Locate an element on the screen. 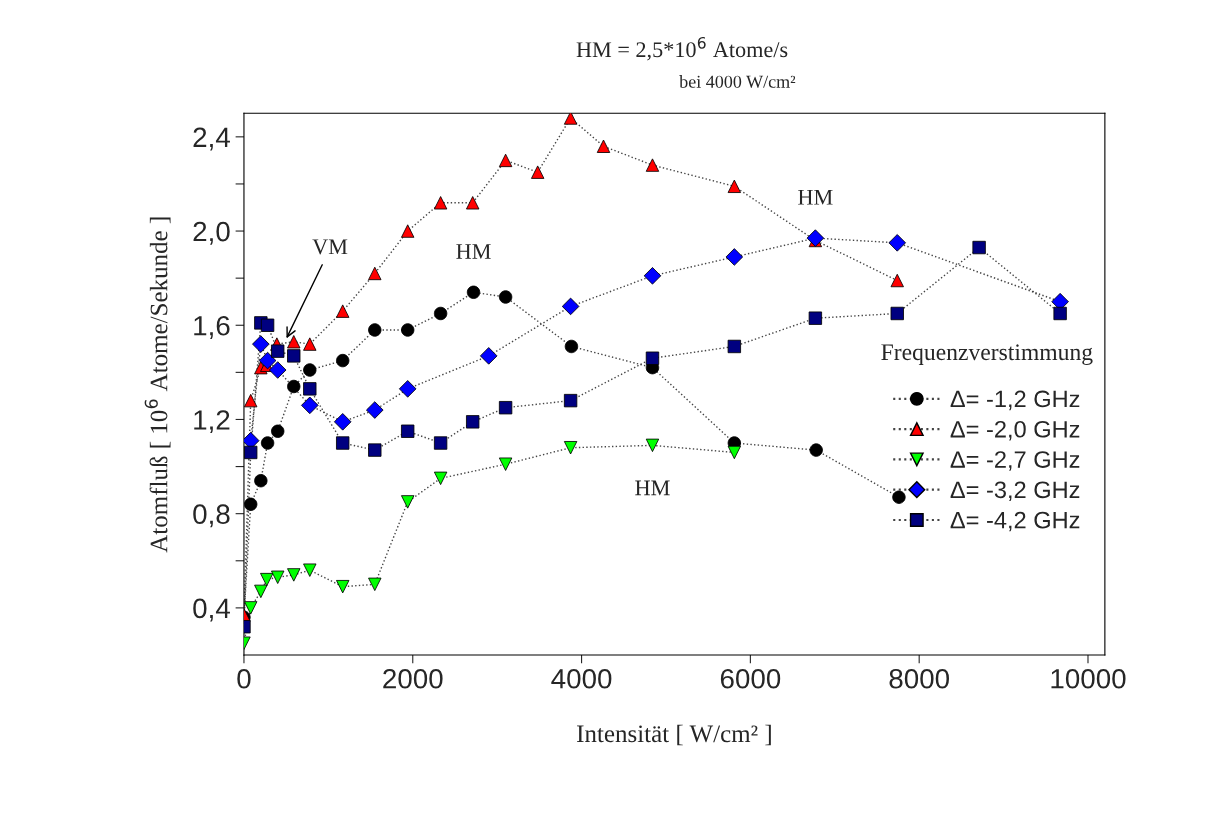  x-tick-label: 10000 is located at coordinates (1088, 678).